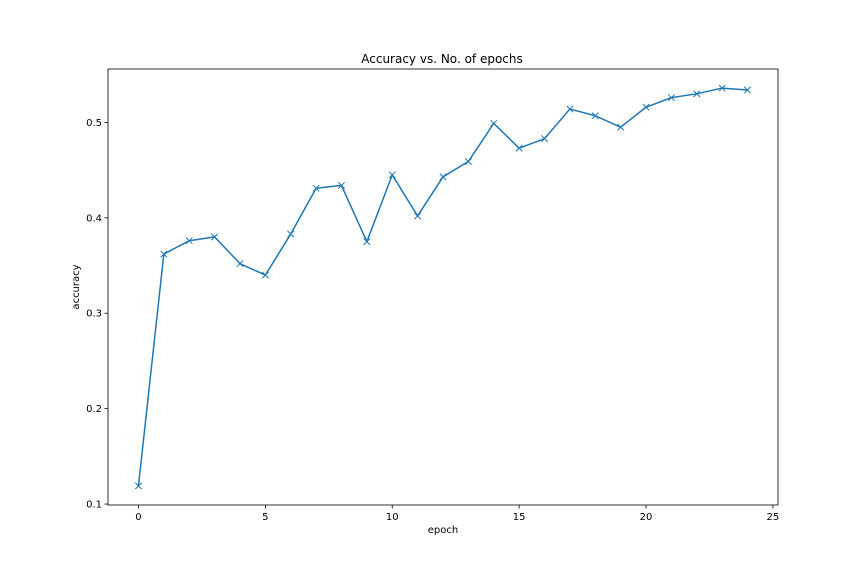 The width and height of the screenshot is (864, 576). Describe the element at coordinates (457, 514) in the screenshot. I see `x-axis: 0 5 10 15 20 25` at that location.